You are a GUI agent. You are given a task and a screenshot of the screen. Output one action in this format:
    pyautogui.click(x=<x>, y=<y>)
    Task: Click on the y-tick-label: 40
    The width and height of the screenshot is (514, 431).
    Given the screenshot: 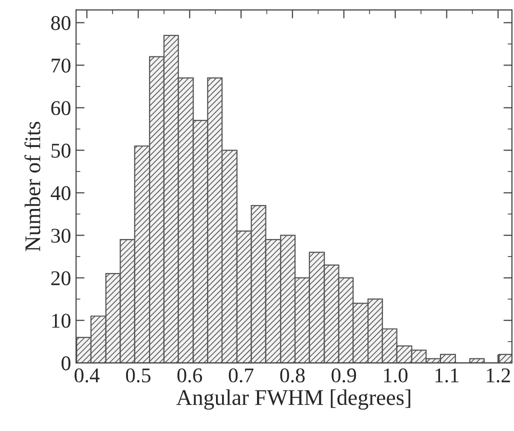 What is the action you would take?
    pyautogui.click(x=60, y=193)
    